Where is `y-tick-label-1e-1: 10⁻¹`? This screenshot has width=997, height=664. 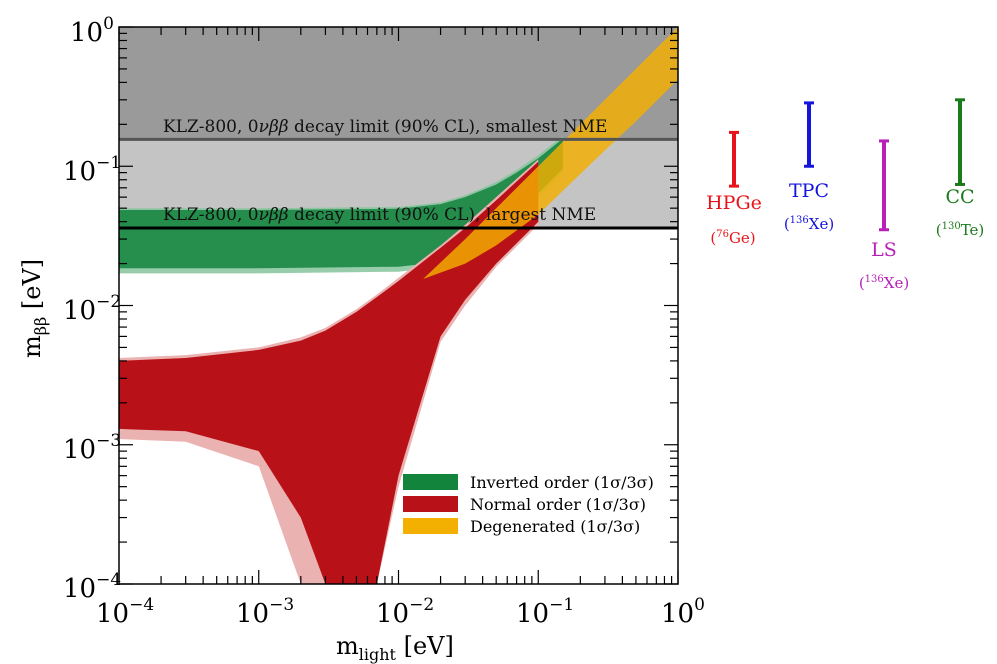 y-tick-label-1e-1: 10⁻¹ is located at coordinates (92, 170).